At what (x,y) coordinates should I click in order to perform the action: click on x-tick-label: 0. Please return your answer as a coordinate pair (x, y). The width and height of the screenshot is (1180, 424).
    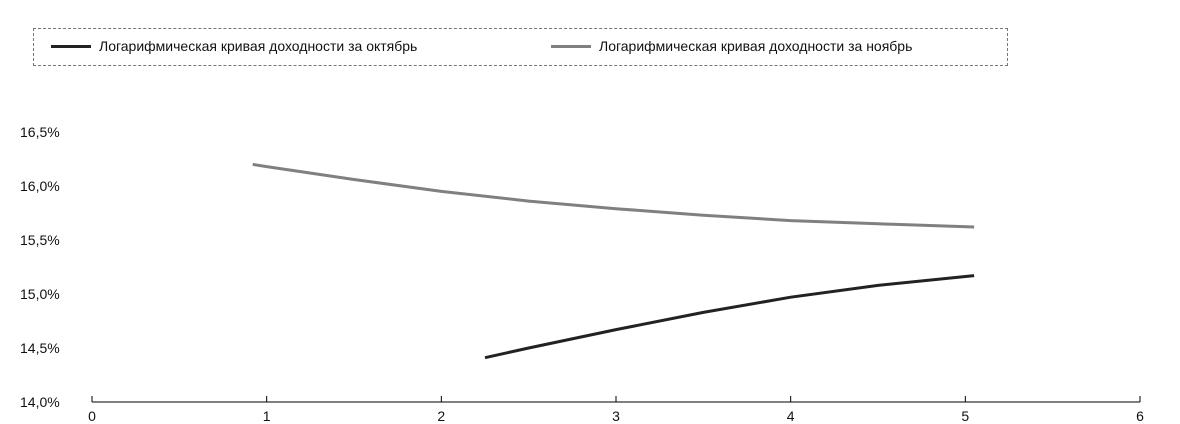
    Looking at the image, I should click on (92, 416).